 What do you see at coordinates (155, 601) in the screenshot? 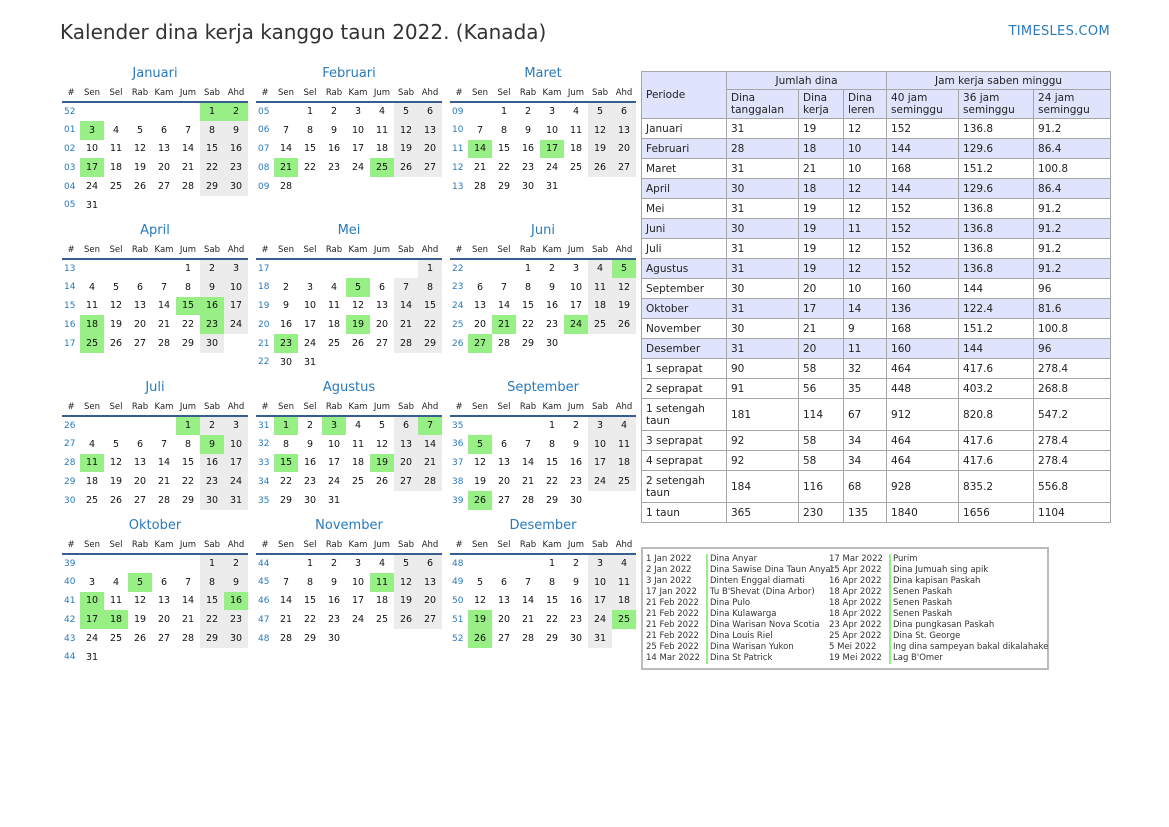
I see `week-row: 41 10 11 12 13 14 15 16` at bounding box center [155, 601].